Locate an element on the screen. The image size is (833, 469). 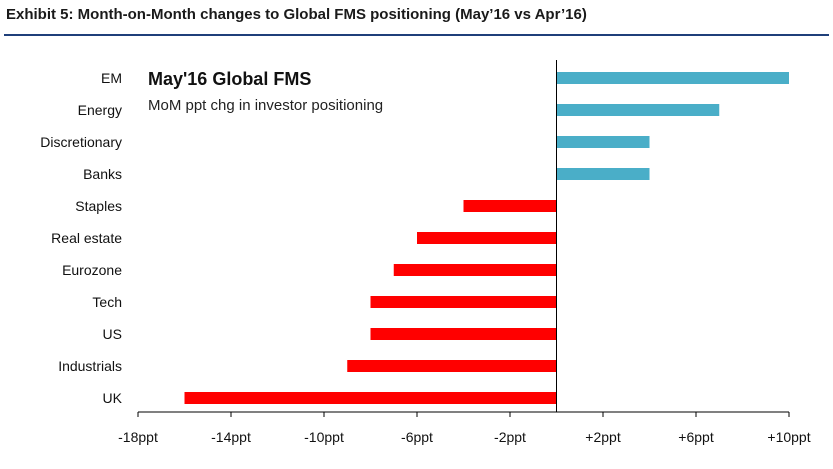
bar-em is located at coordinates (672, 78).